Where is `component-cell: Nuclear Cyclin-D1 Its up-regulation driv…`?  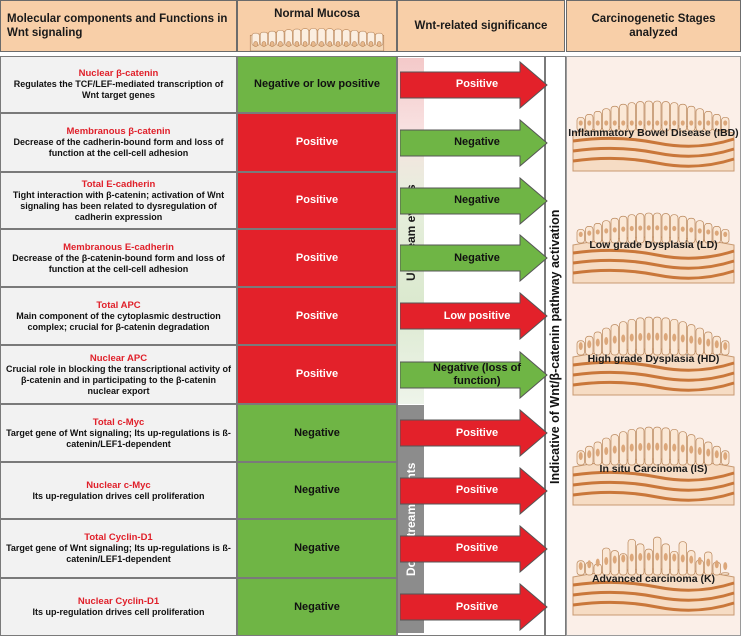
component-cell: Nuclear Cyclin-D1 Its up-regulation driv… is located at coordinates (118, 607).